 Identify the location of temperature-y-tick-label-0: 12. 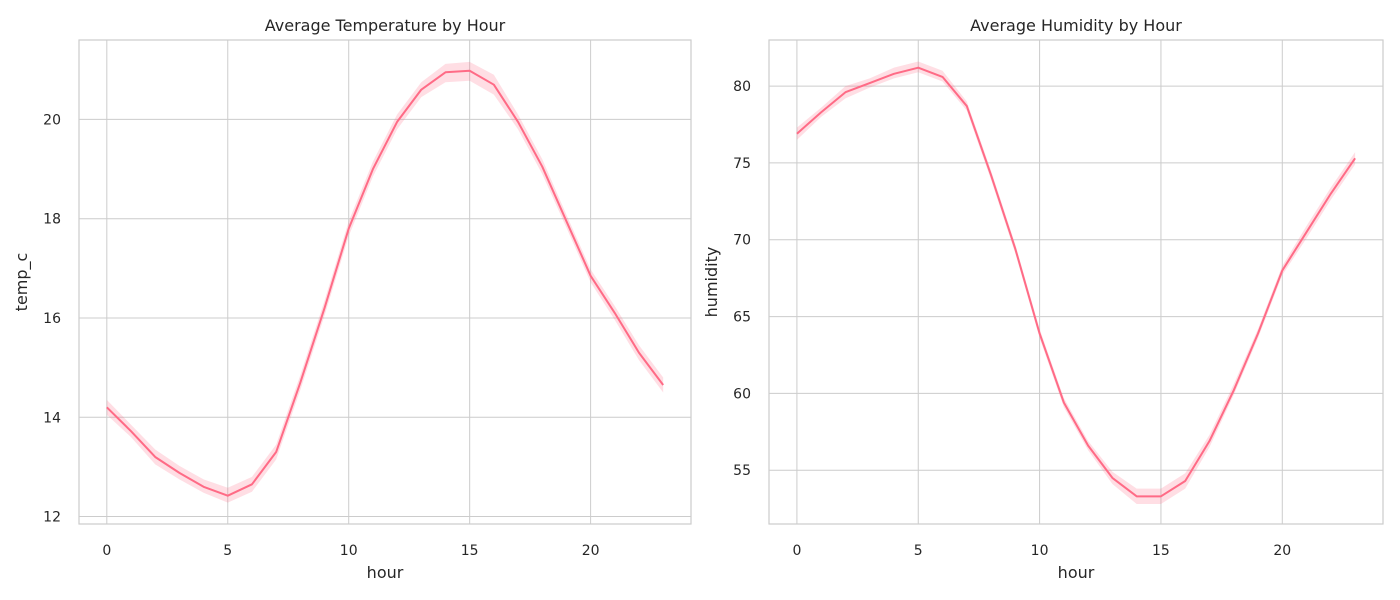
(52, 518).